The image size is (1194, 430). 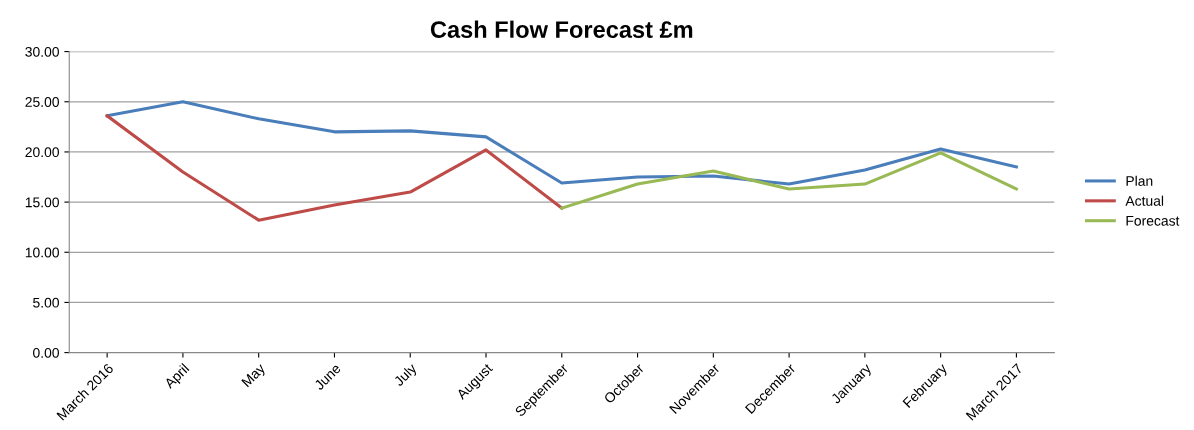 What do you see at coordinates (42, 252) in the screenshot?
I see `y-tick-label: 10.00` at bounding box center [42, 252].